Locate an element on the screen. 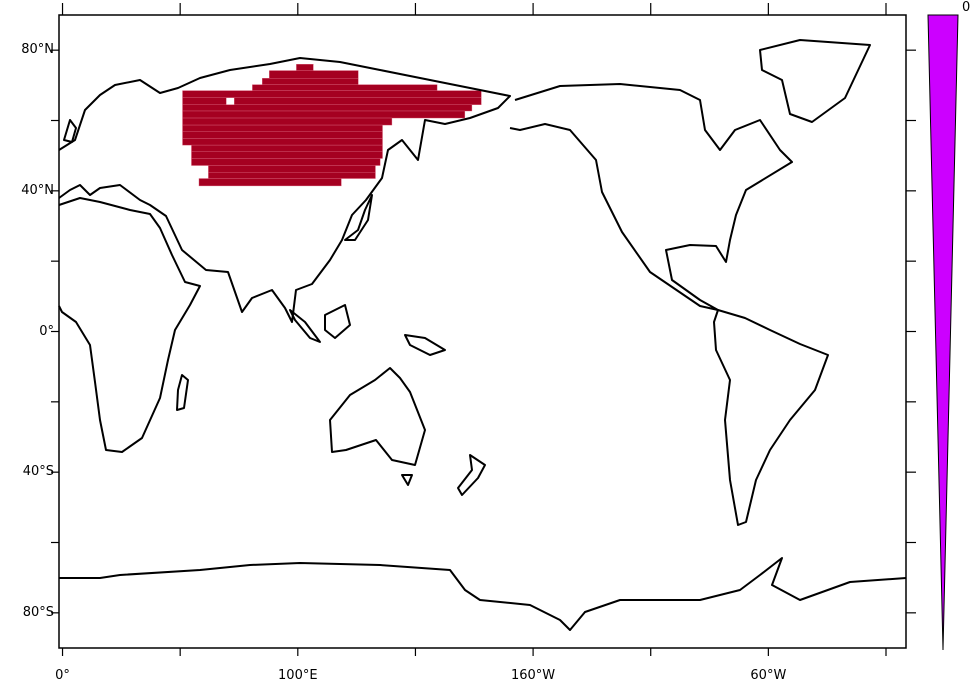 The image size is (974, 684). coast-madagascar is located at coordinates (182, 392).